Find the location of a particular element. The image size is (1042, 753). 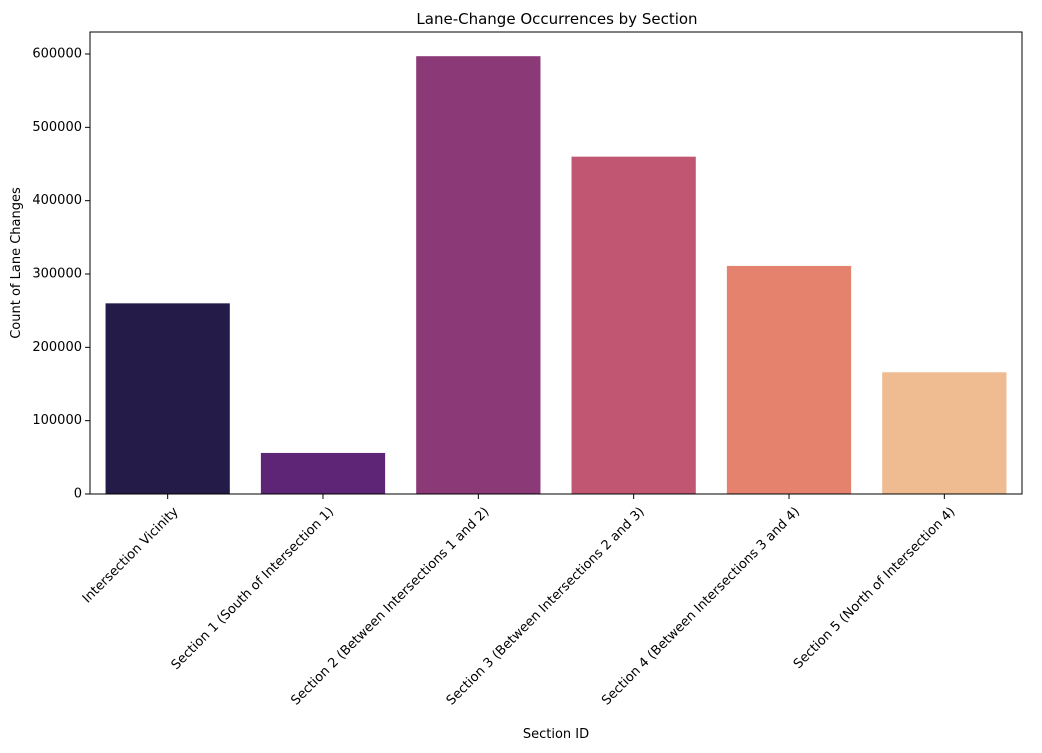

y-axis: 0 100000 200000 300000 400000 500000 600000 is located at coordinates (61, 274).